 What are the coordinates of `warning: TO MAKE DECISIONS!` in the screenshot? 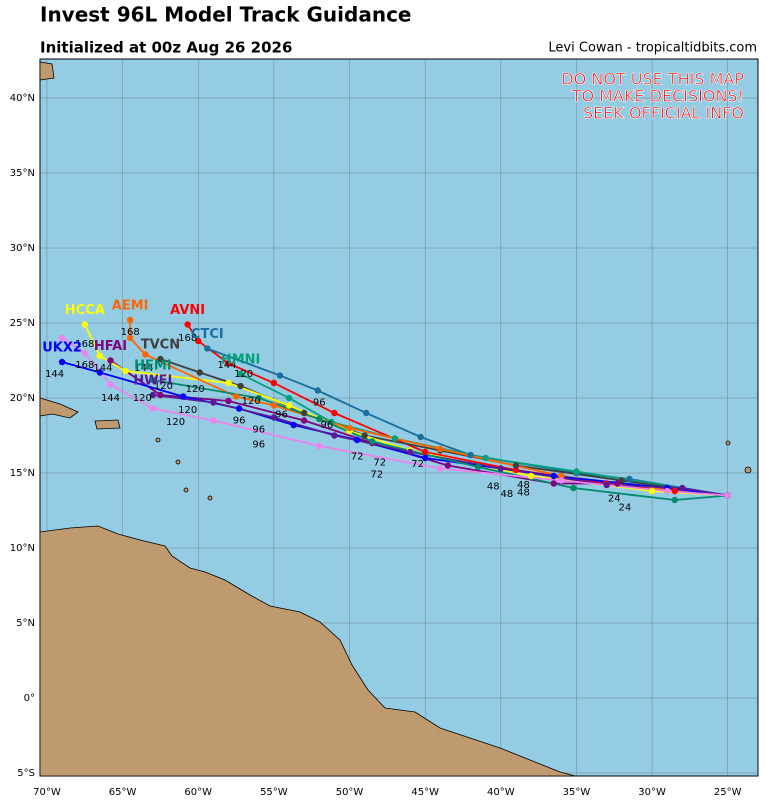 It's located at (657, 96).